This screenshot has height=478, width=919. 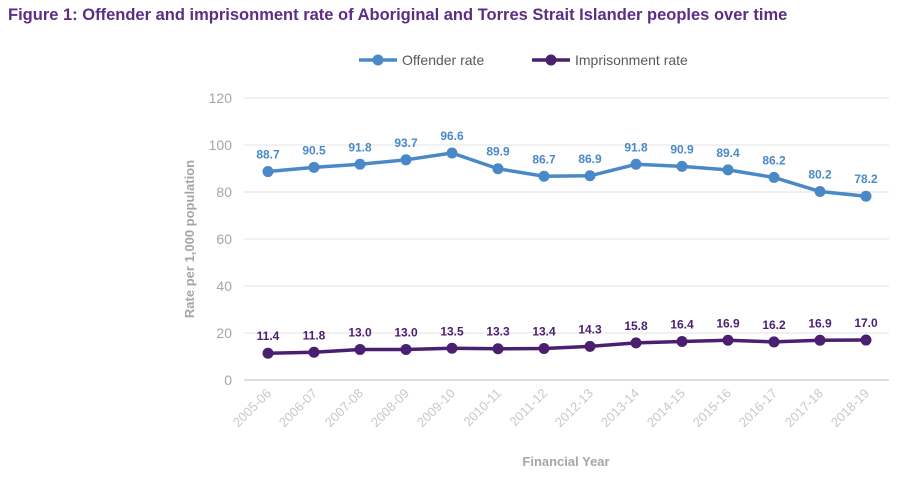 I want to click on data-label: 13.3, so click(x=498, y=332).